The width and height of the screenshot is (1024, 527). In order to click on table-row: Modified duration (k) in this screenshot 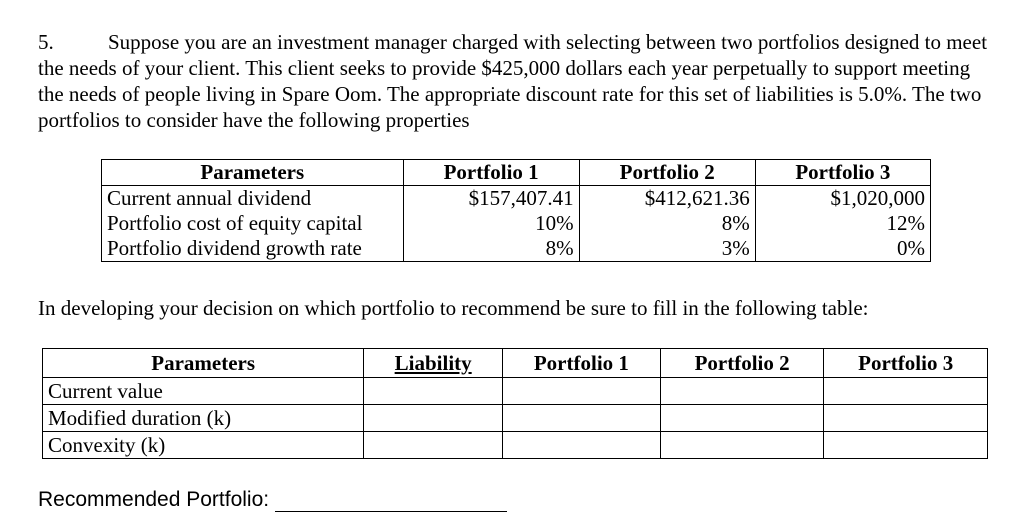, I will do `click(514, 418)`.